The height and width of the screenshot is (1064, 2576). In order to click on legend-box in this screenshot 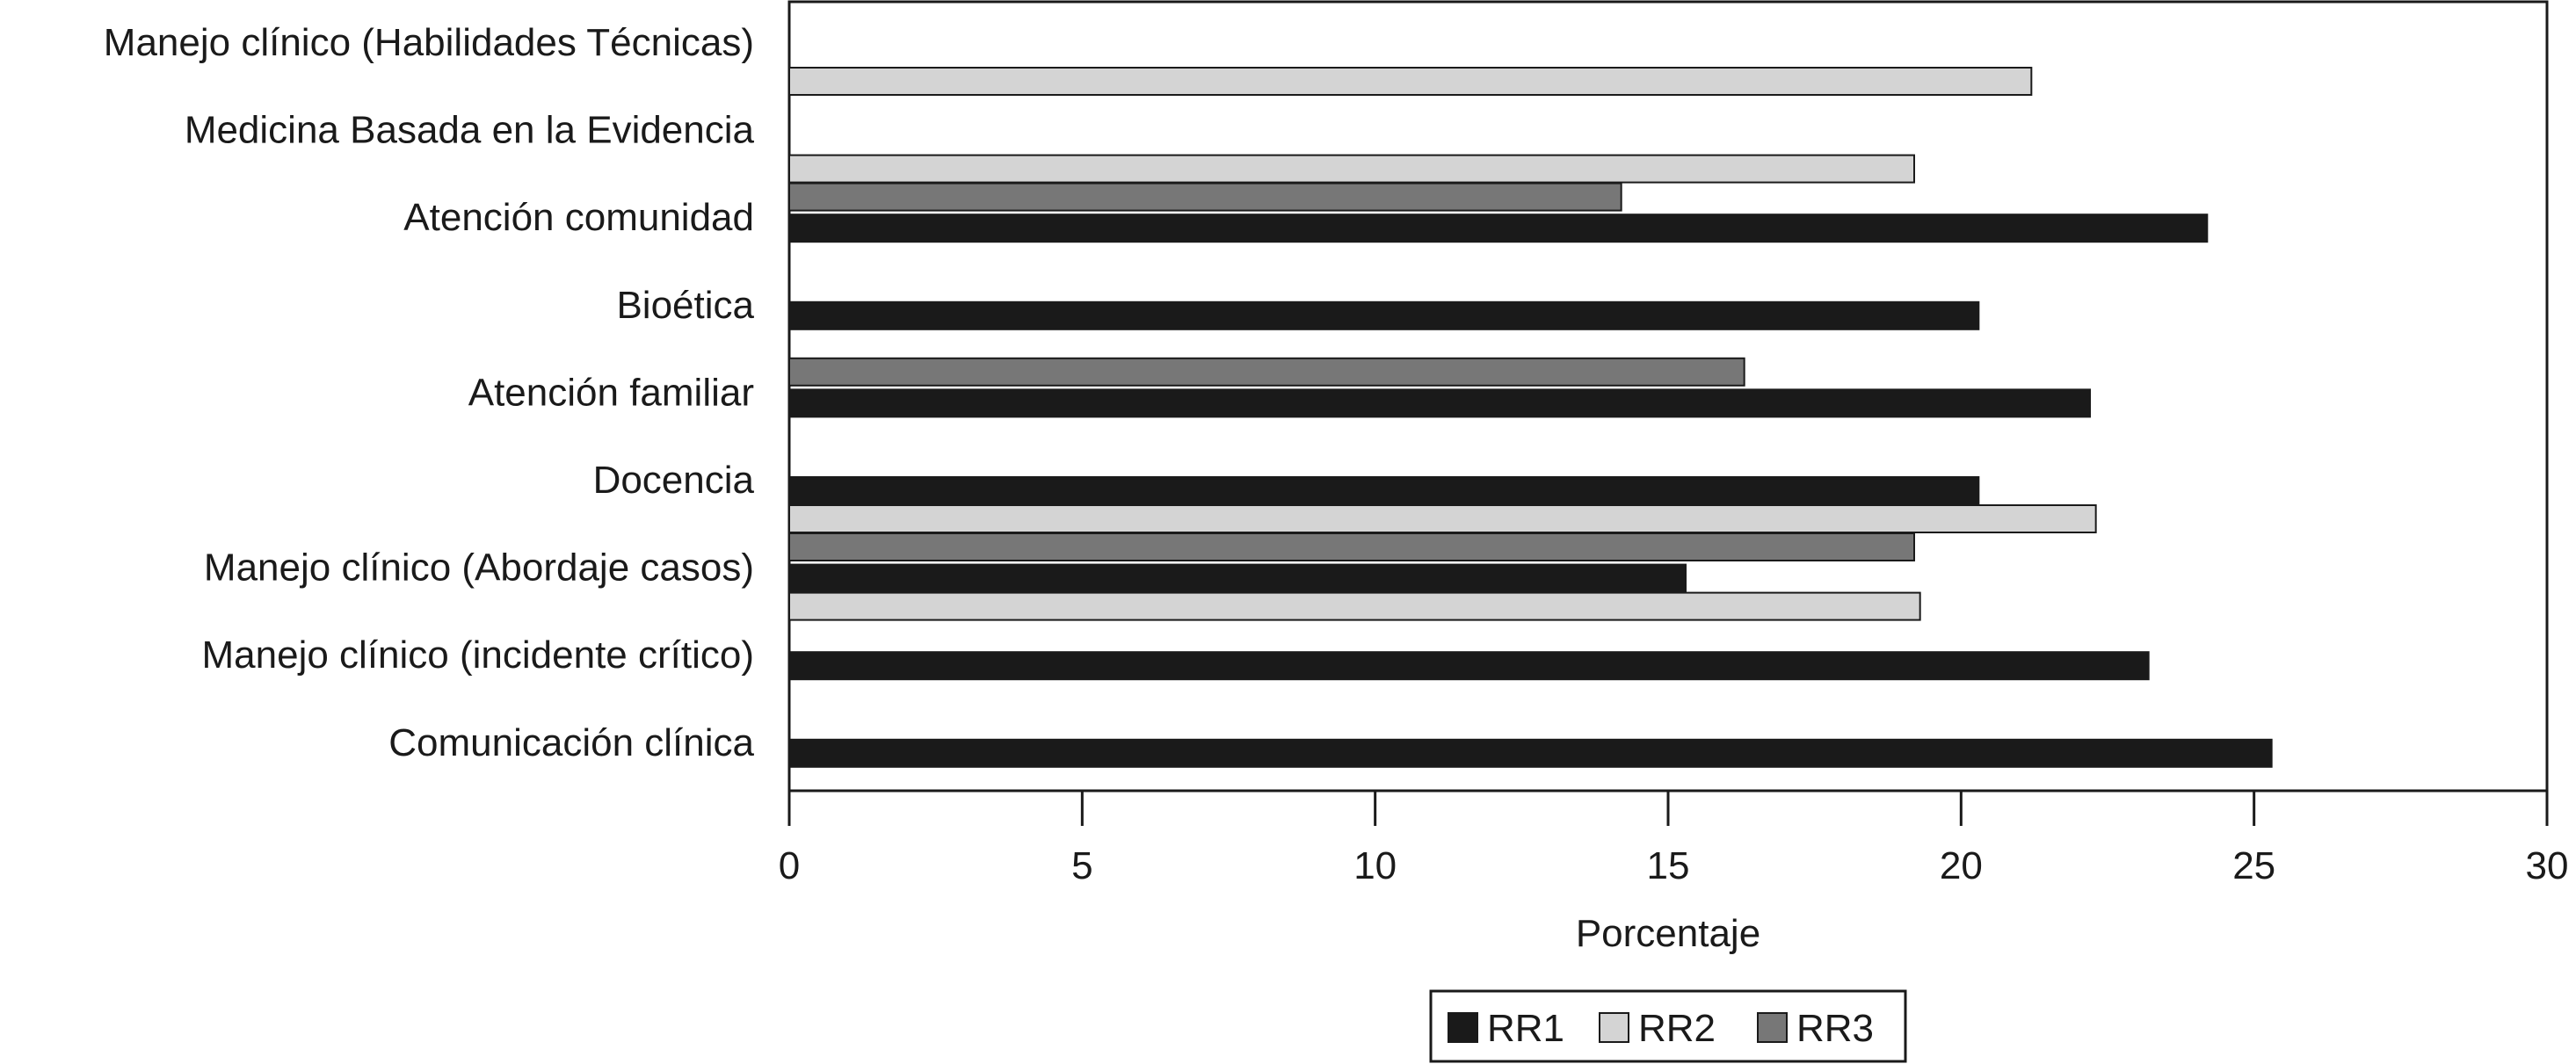, I will do `click(1668, 1026)`.